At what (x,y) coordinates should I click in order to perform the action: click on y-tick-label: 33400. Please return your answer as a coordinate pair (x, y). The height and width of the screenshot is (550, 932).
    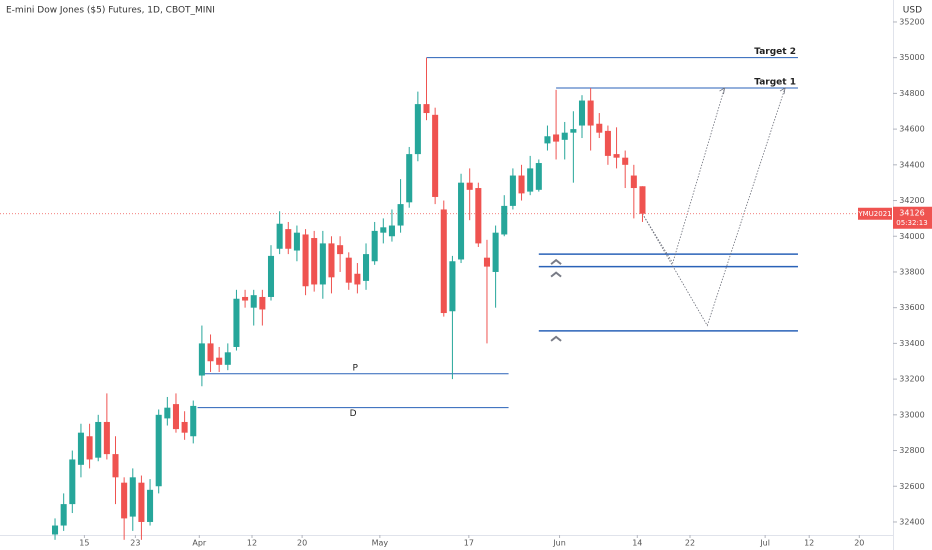
    Looking at the image, I should click on (911, 343).